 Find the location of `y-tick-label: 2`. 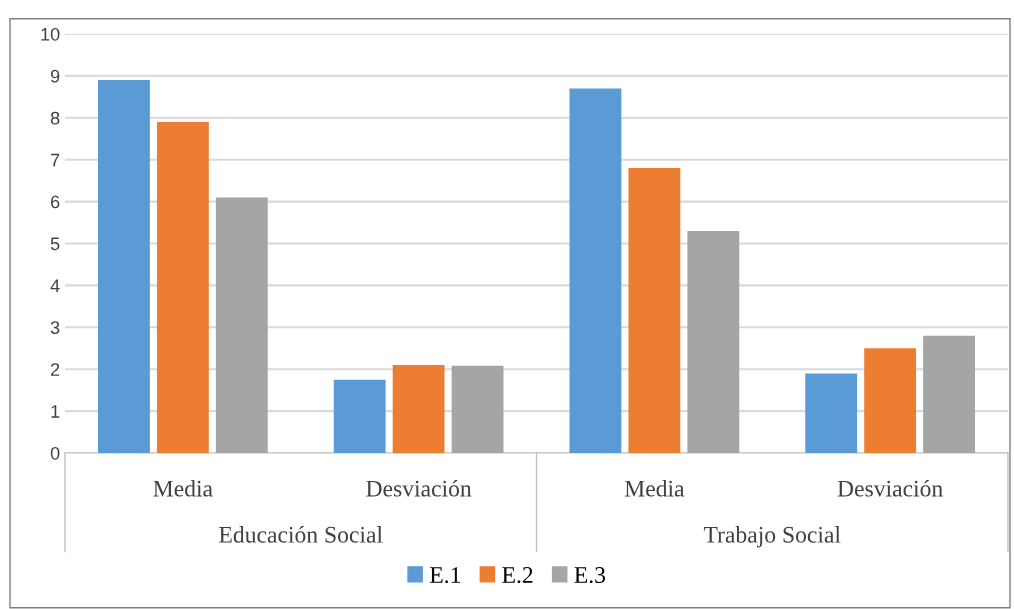

y-tick-label: 2 is located at coordinates (55, 369).